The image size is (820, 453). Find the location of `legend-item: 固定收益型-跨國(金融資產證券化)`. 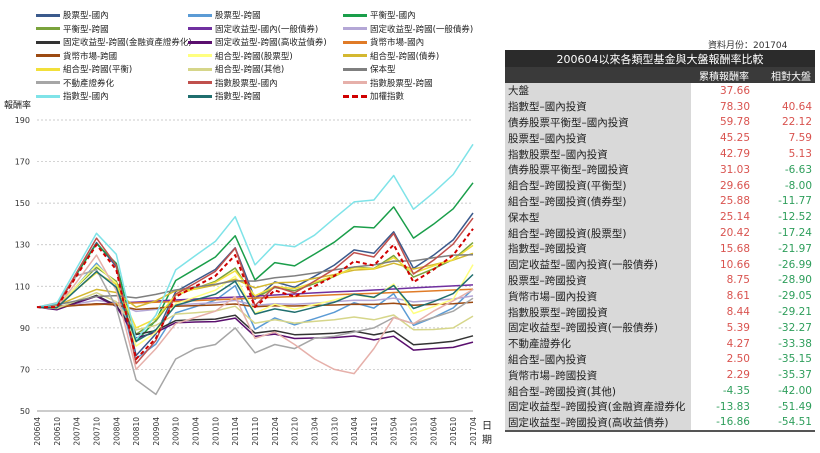

legend-item: 固定收益型-跨國(金融資產證券化) is located at coordinates (114, 42).